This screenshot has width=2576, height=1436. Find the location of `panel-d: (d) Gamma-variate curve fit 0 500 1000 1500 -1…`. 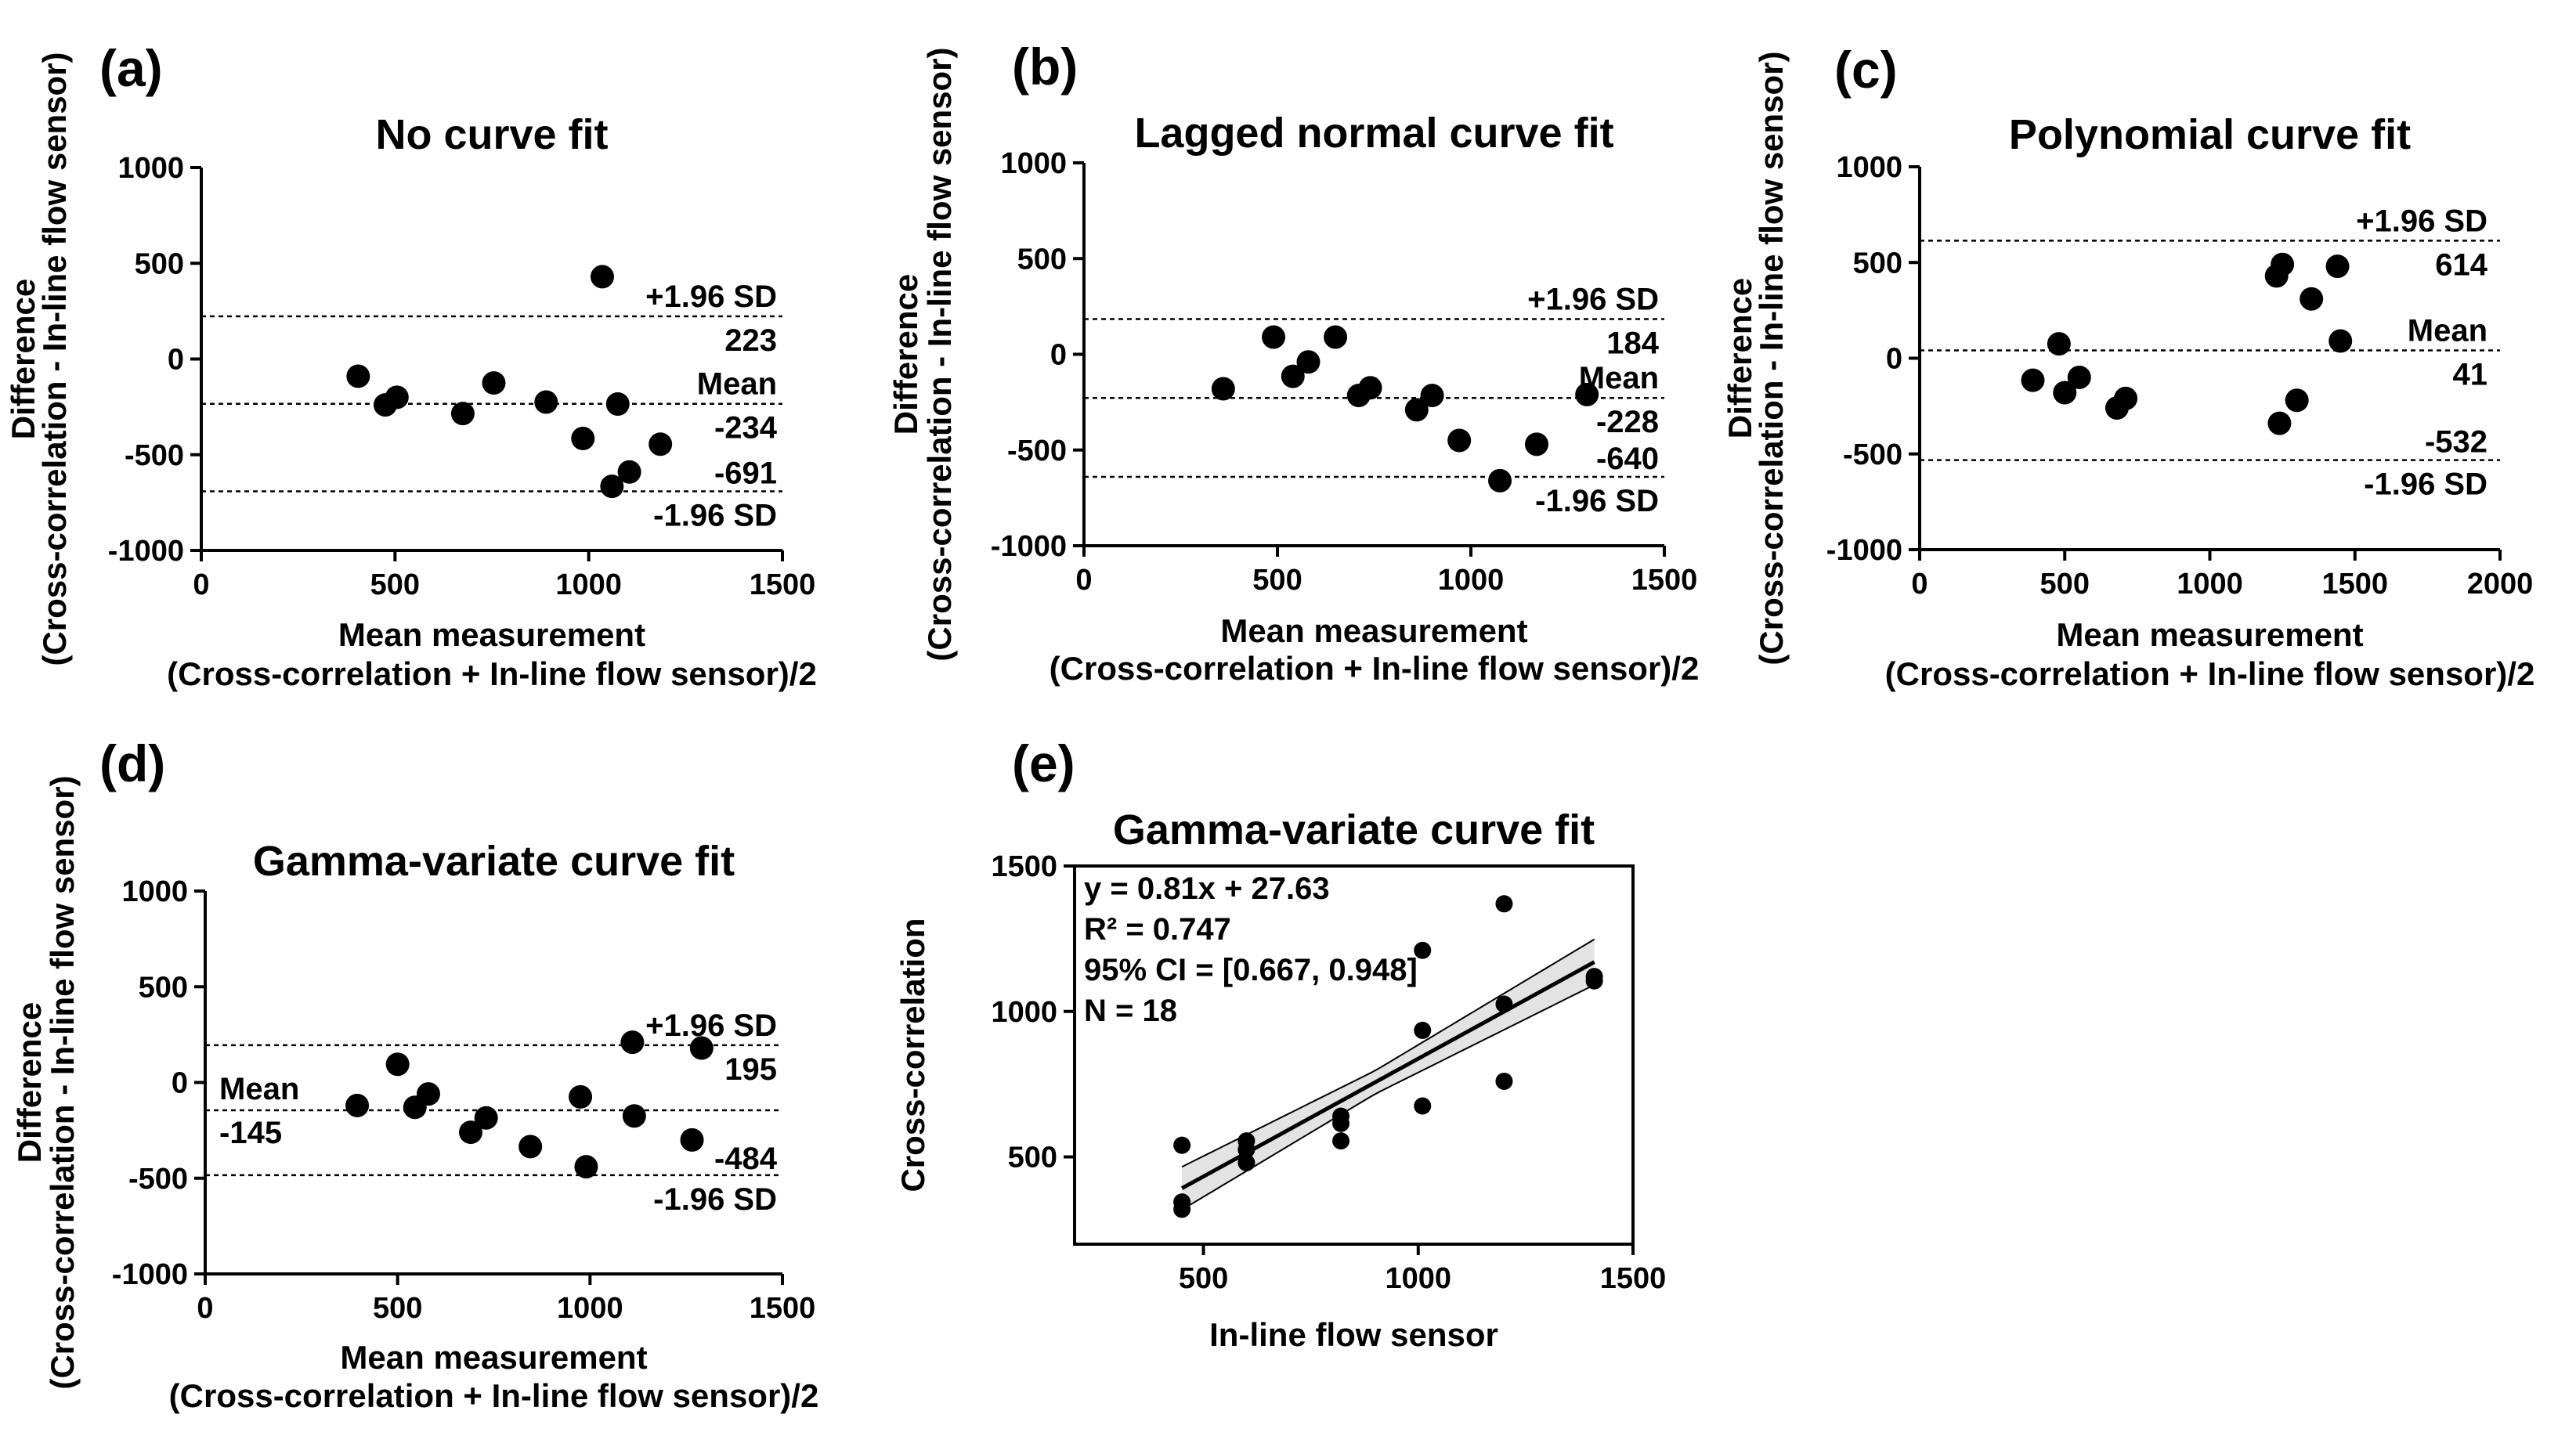

panel-d: (d) Gamma-variate curve fit 0 500 1000 1500 -1… is located at coordinates (414, 1074).